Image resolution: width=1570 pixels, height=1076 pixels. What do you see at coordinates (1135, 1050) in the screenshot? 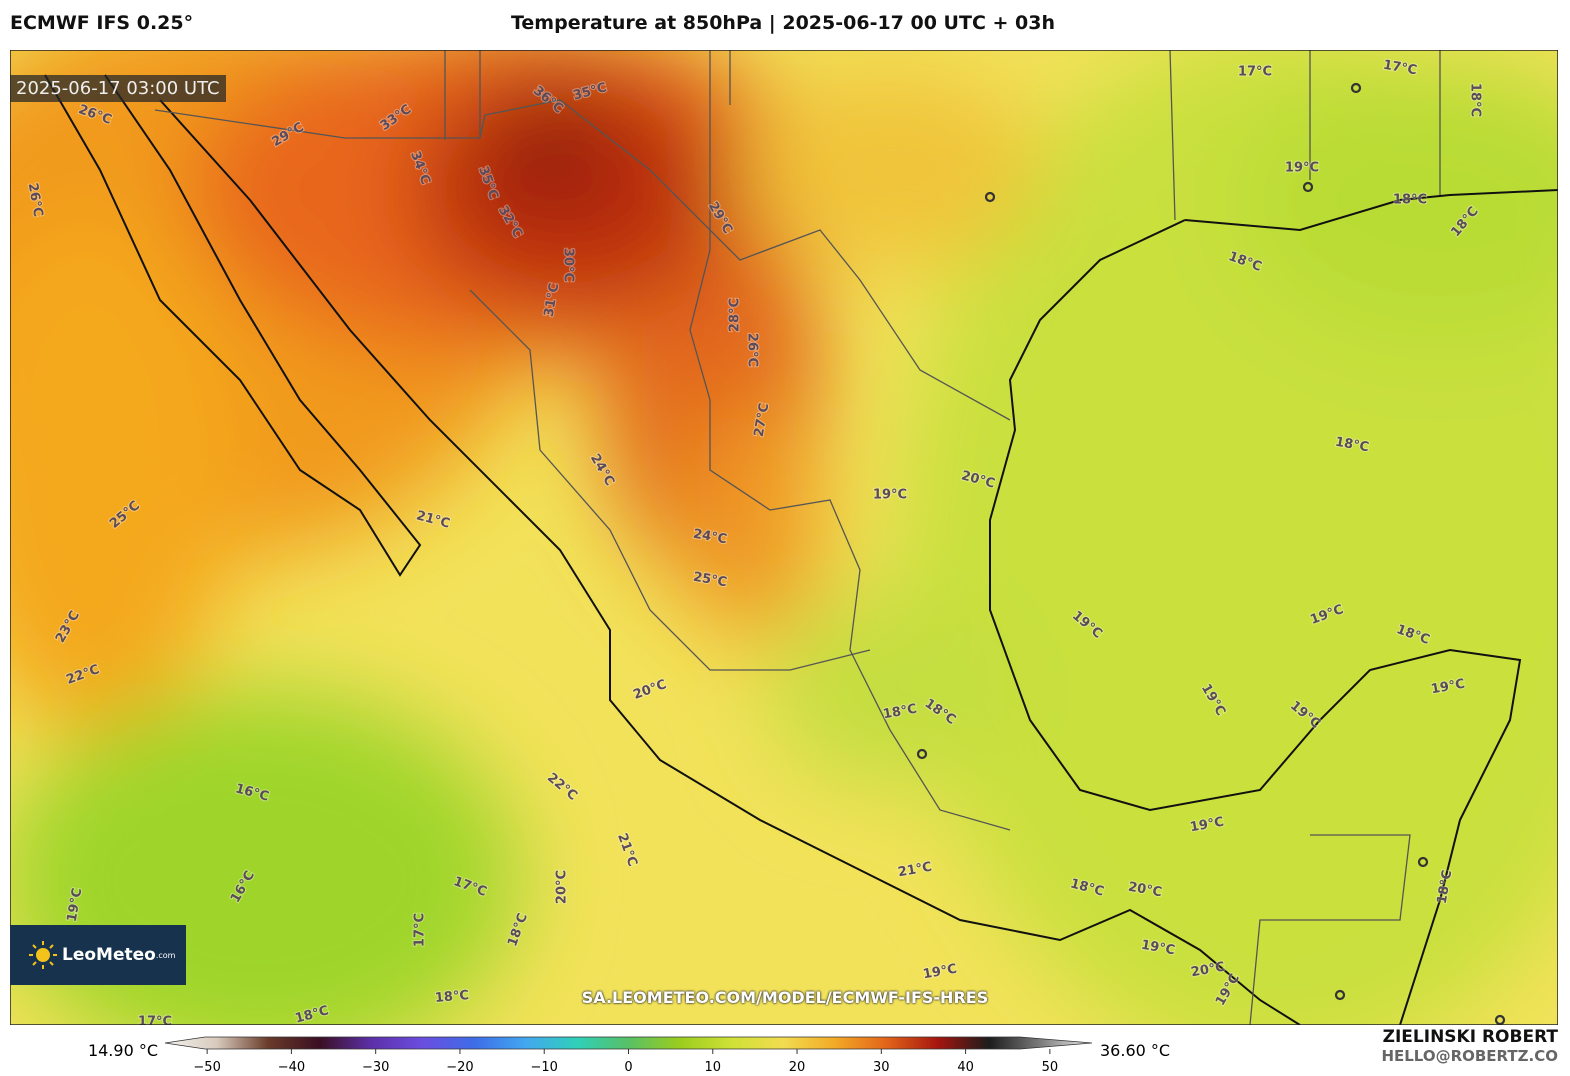
I see `colorbar-max: 36.60 °C` at bounding box center [1135, 1050].